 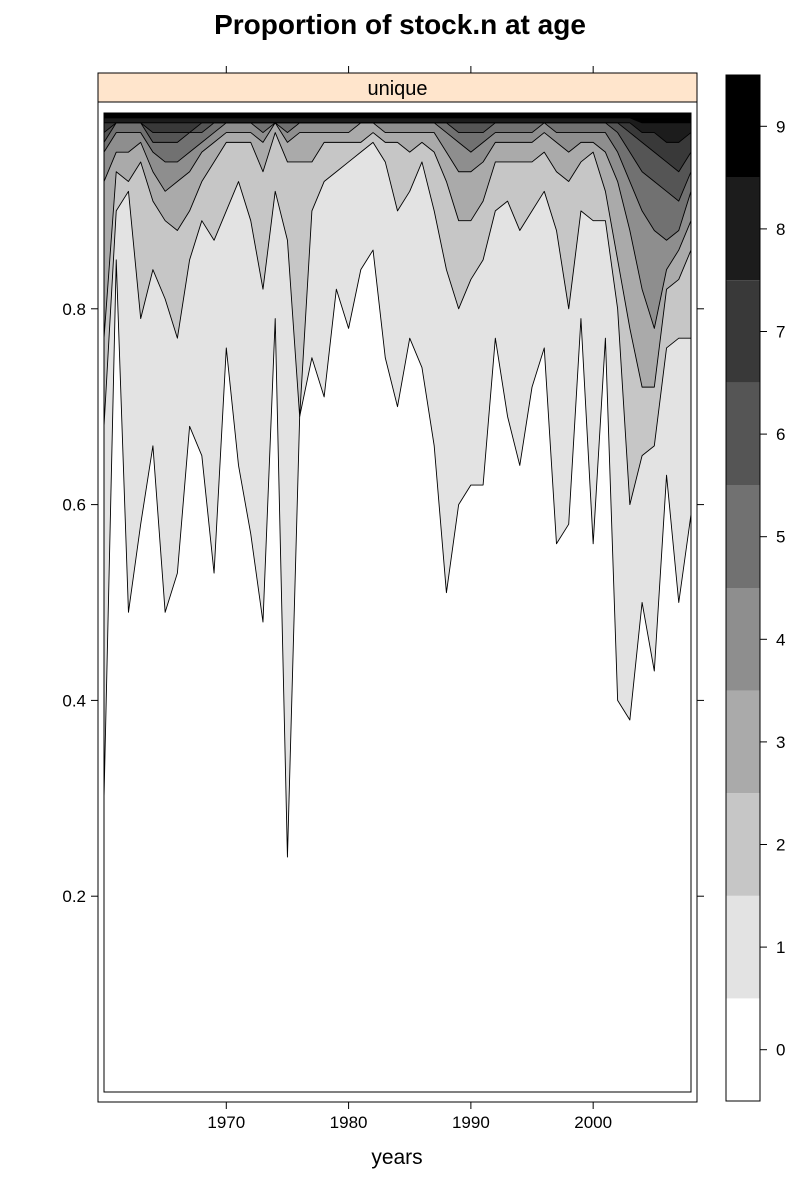 I want to click on colorkey-label: 9, so click(x=780, y=126).